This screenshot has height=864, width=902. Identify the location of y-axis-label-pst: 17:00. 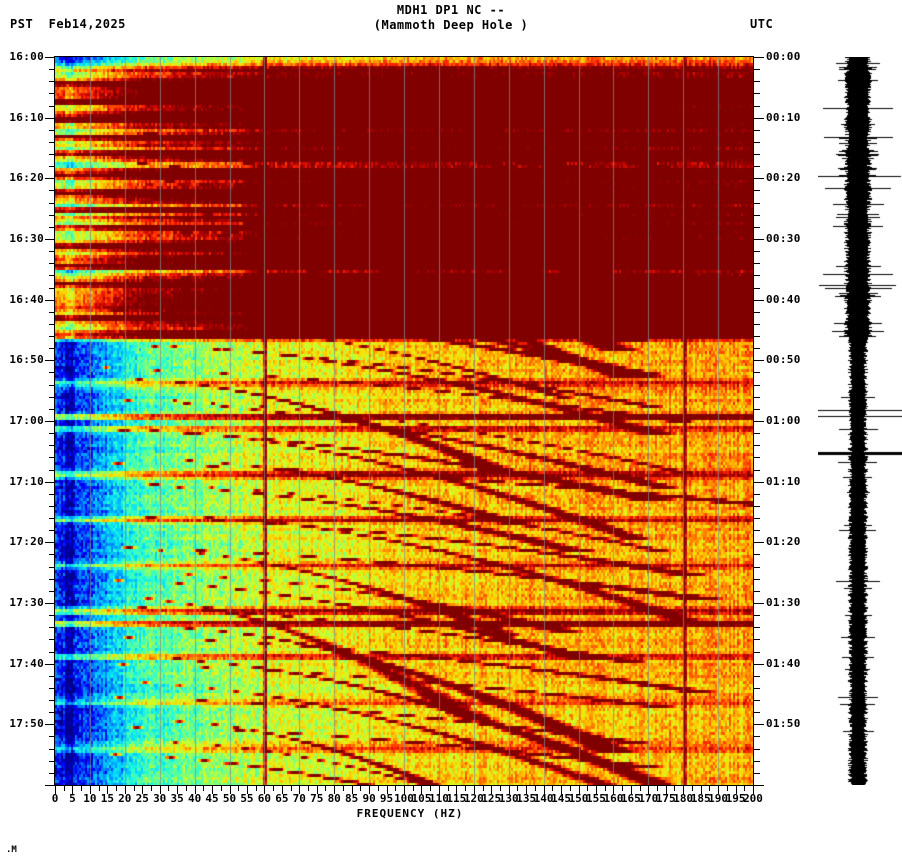
(26, 420).